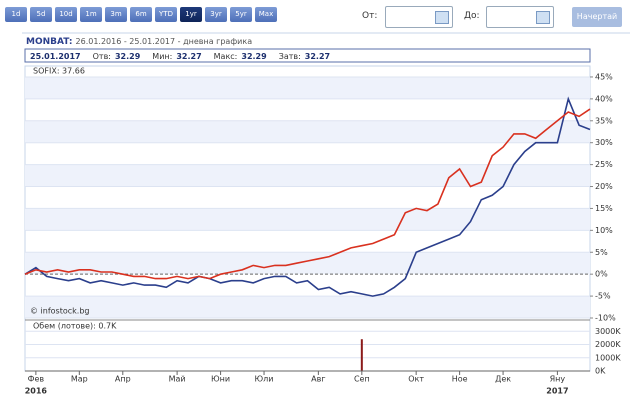 This screenshot has height=400, width=630. What do you see at coordinates (520, 17) in the screenshot?
I see `to-input` at bounding box center [520, 17].